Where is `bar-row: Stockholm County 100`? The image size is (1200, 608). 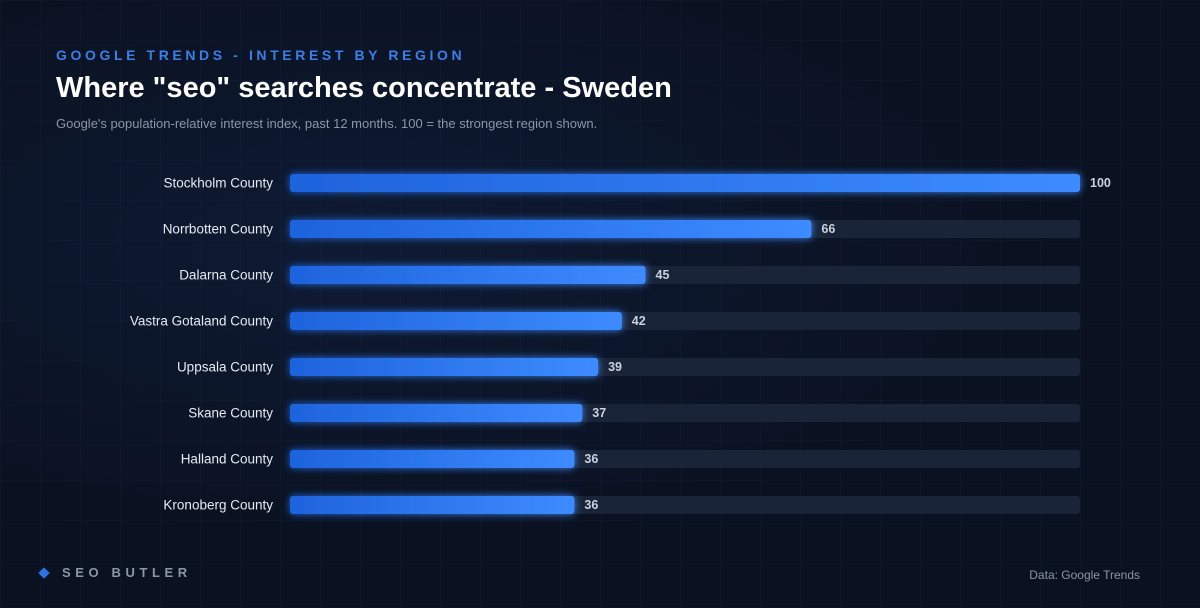
bar-row: Stockholm County 100 is located at coordinates (637, 183).